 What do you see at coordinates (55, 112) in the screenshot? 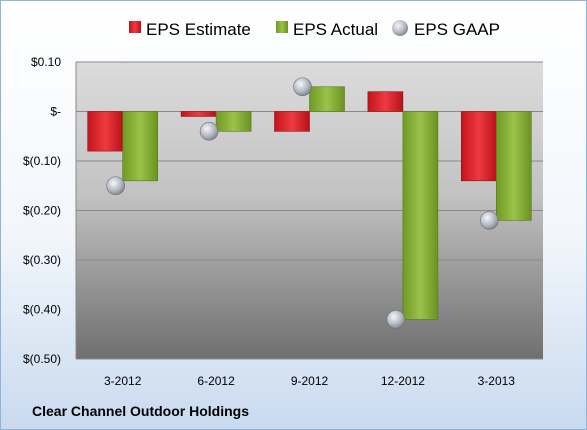
I see `y-tick-label: $-` at bounding box center [55, 112].